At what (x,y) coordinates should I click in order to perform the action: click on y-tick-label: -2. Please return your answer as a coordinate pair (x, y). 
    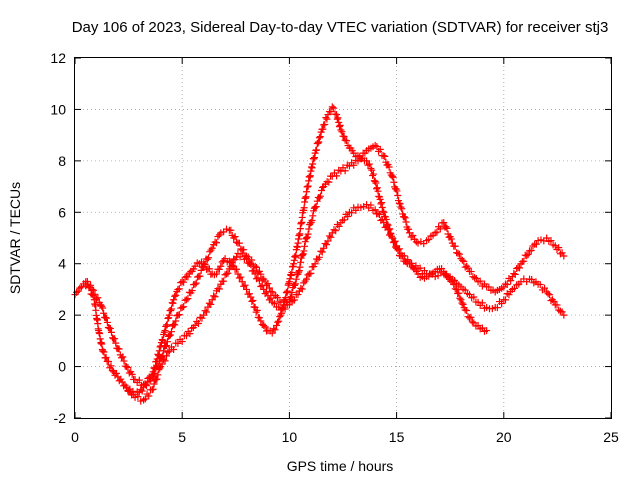
    Looking at the image, I should click on (60, 418).